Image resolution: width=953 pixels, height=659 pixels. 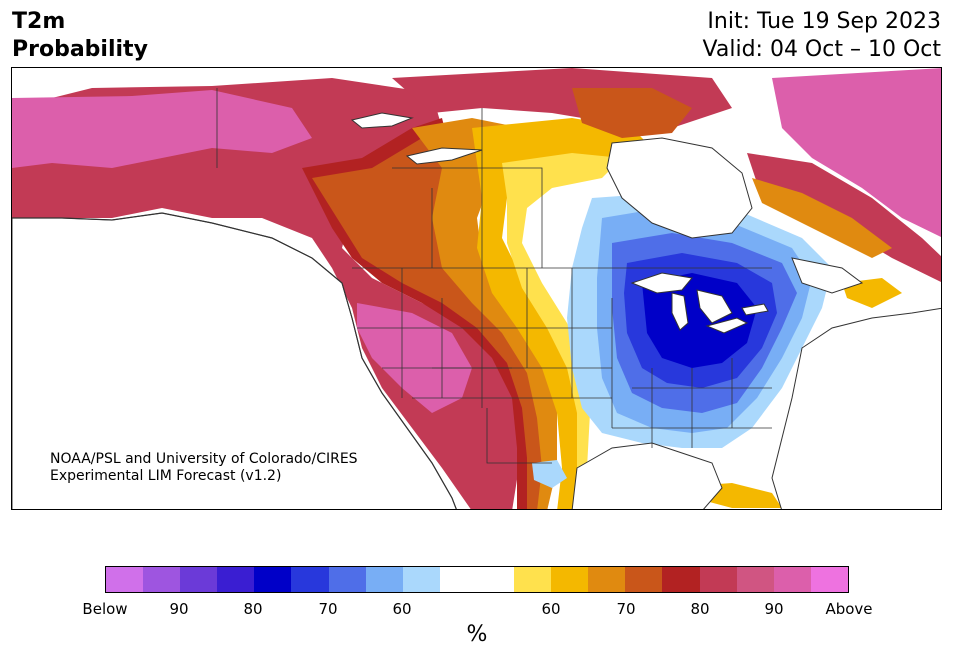 What do you see at coordinates (755, 309) in the screenshot?
I see `lake-ontario` at bounding box center [755, 309].